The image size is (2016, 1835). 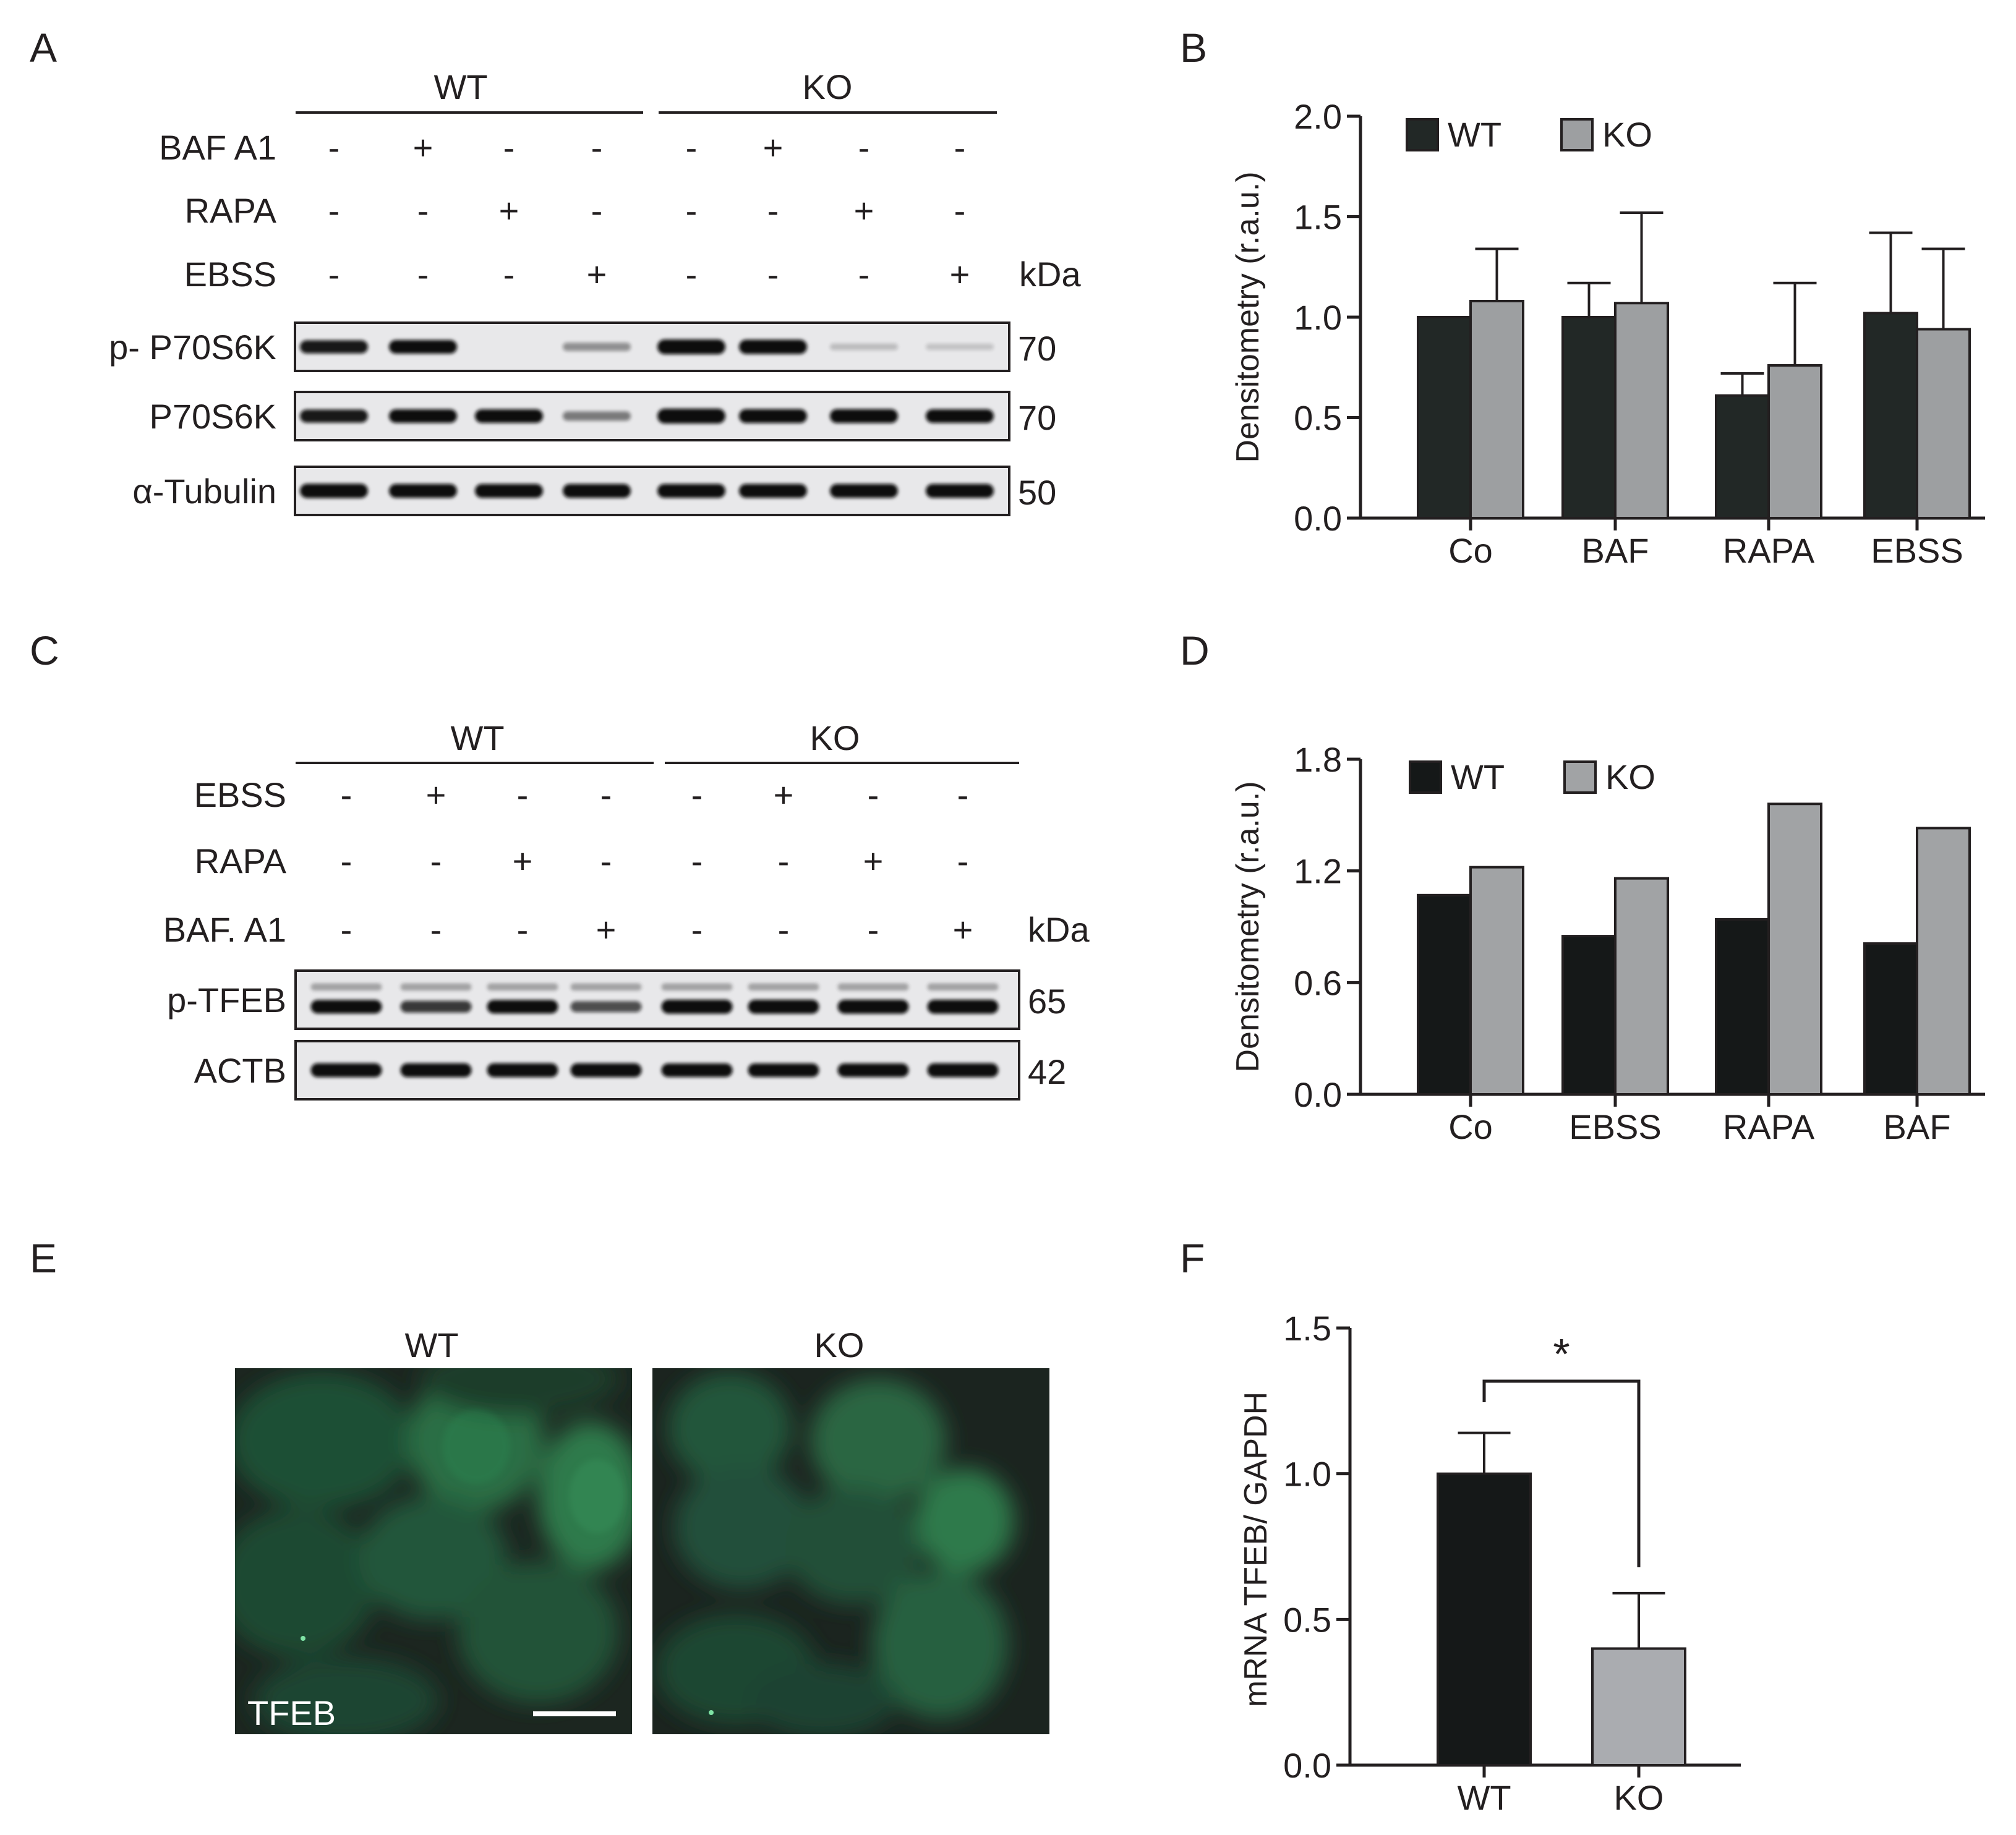 What do you see at coordinates (1318, 218) in the screenshot?
I see `y-tick-label: 1.5` at bounding box center [1318, 218].